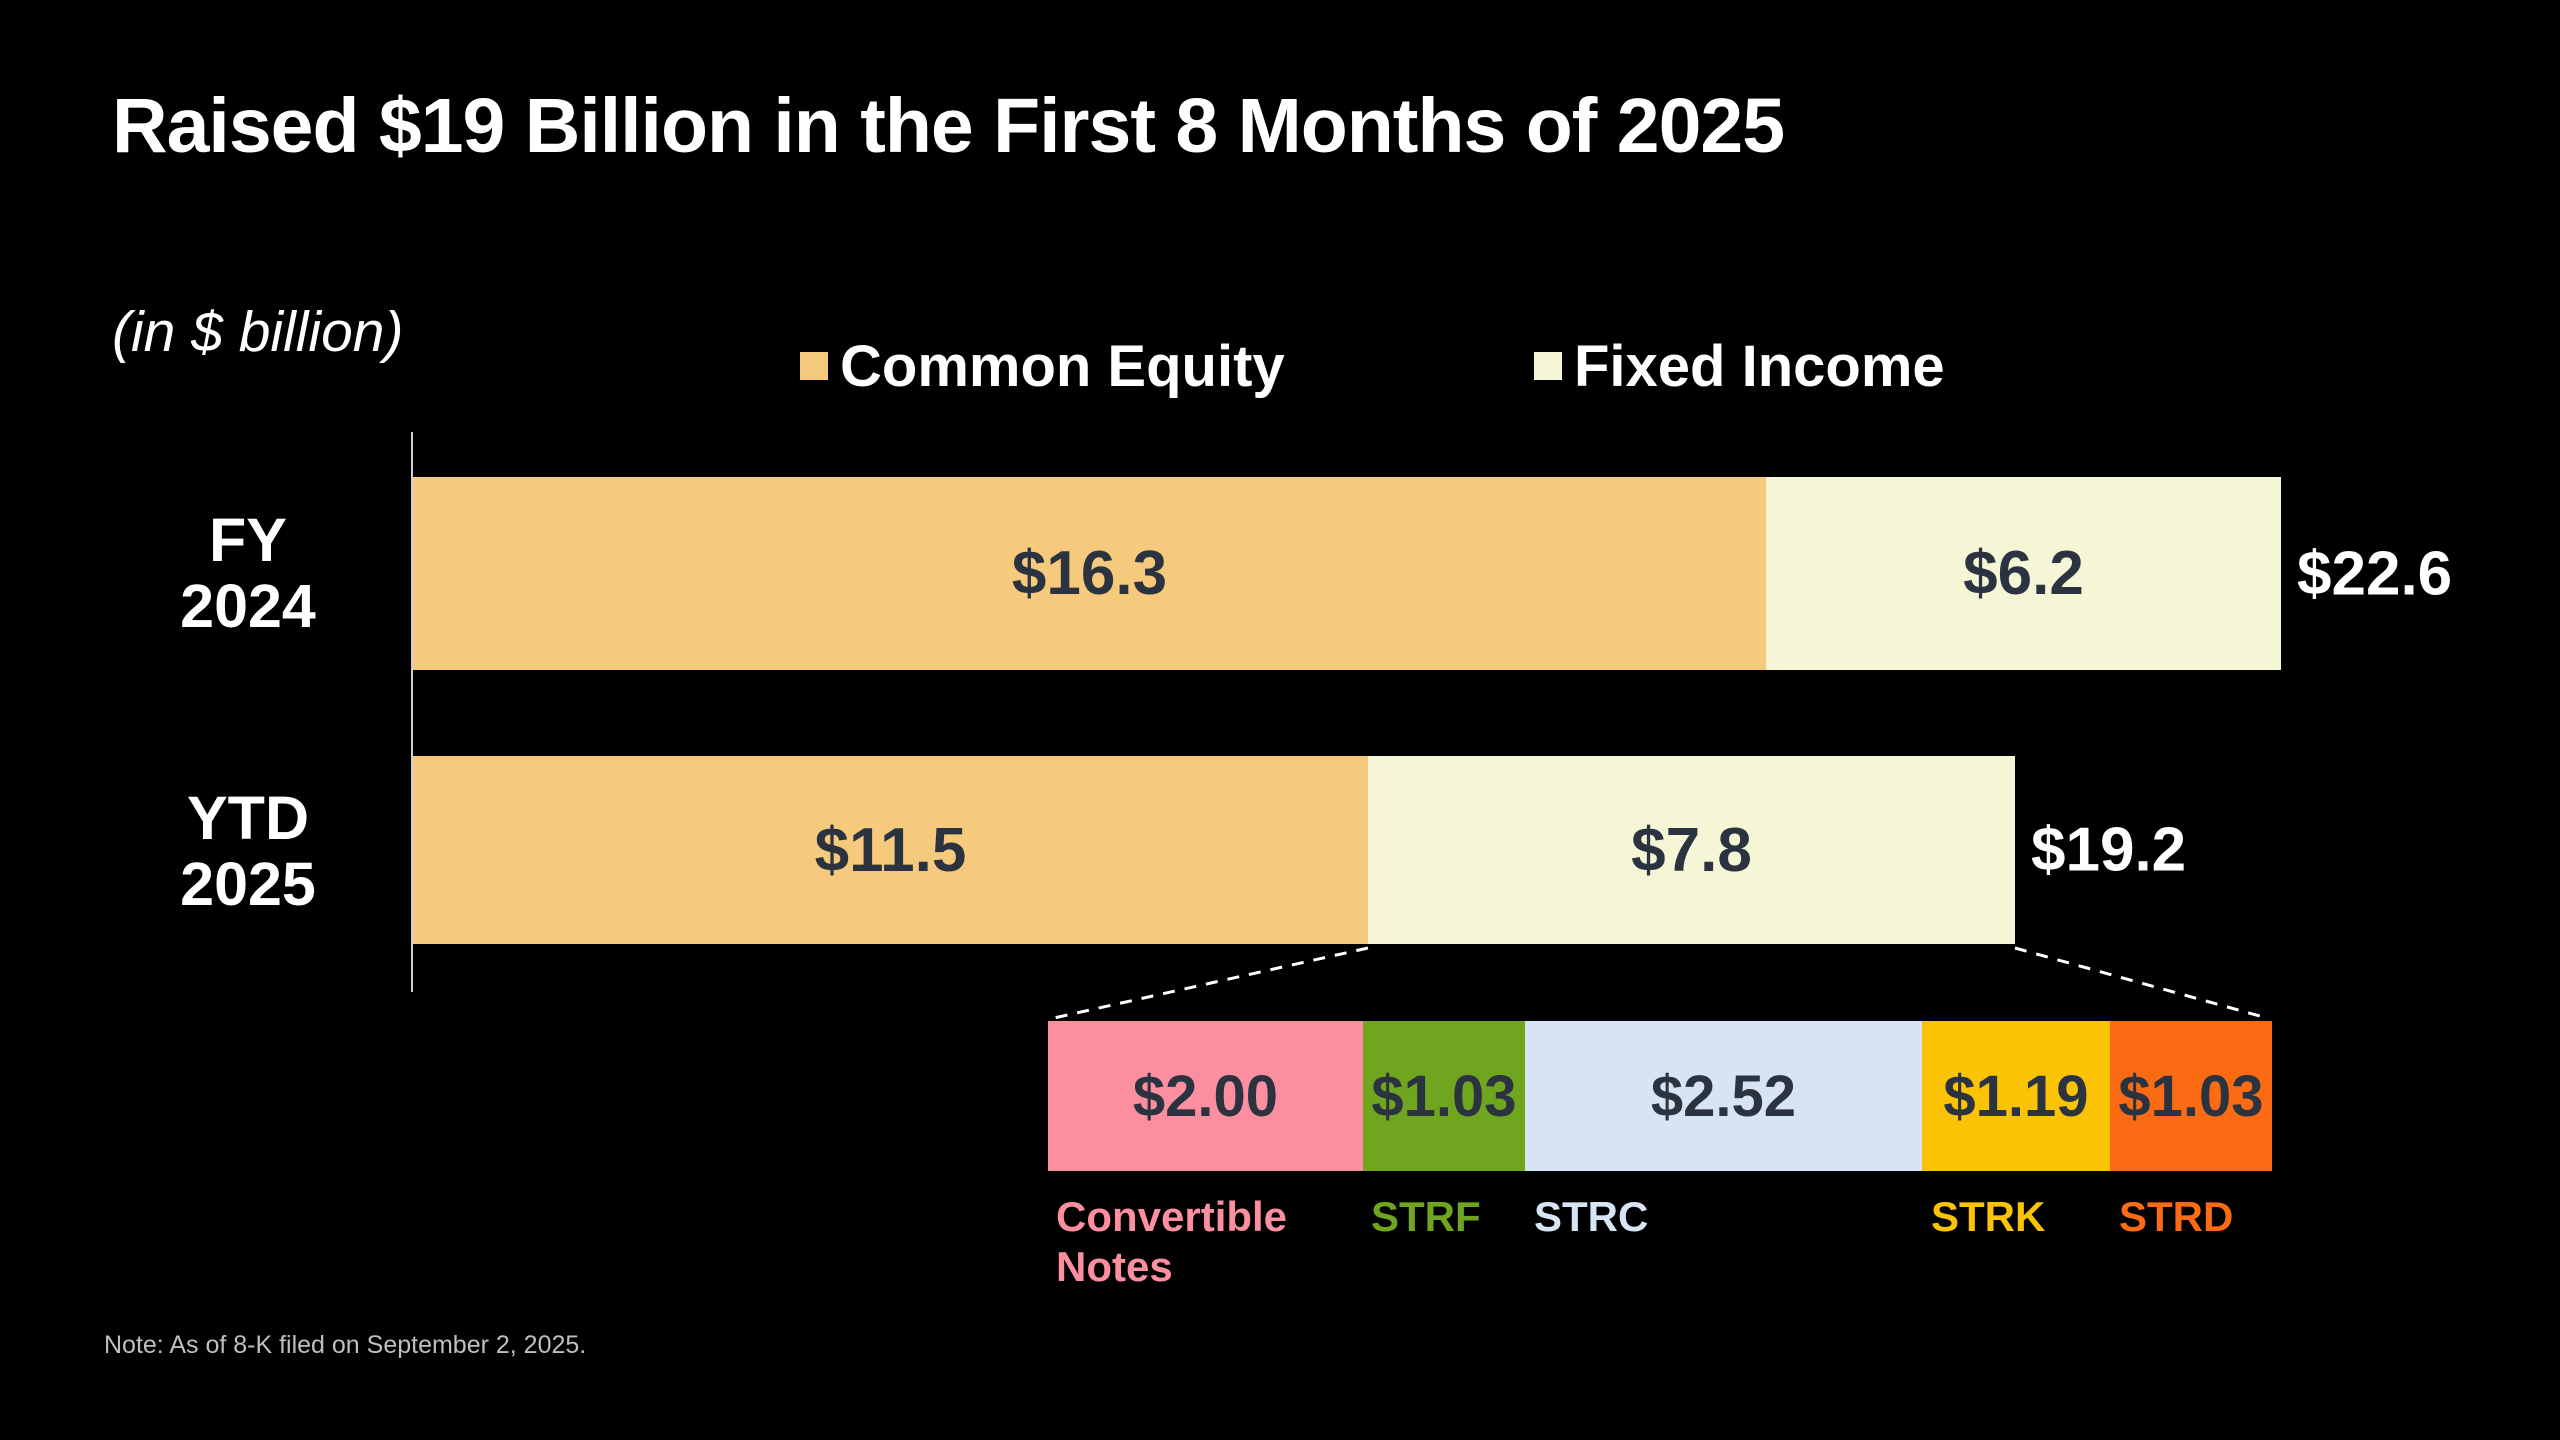 The width and height of the screenshot is (2560, 1440). I want to click on legend-item-fixed-income: Fixed Income, so click(1739, 366).